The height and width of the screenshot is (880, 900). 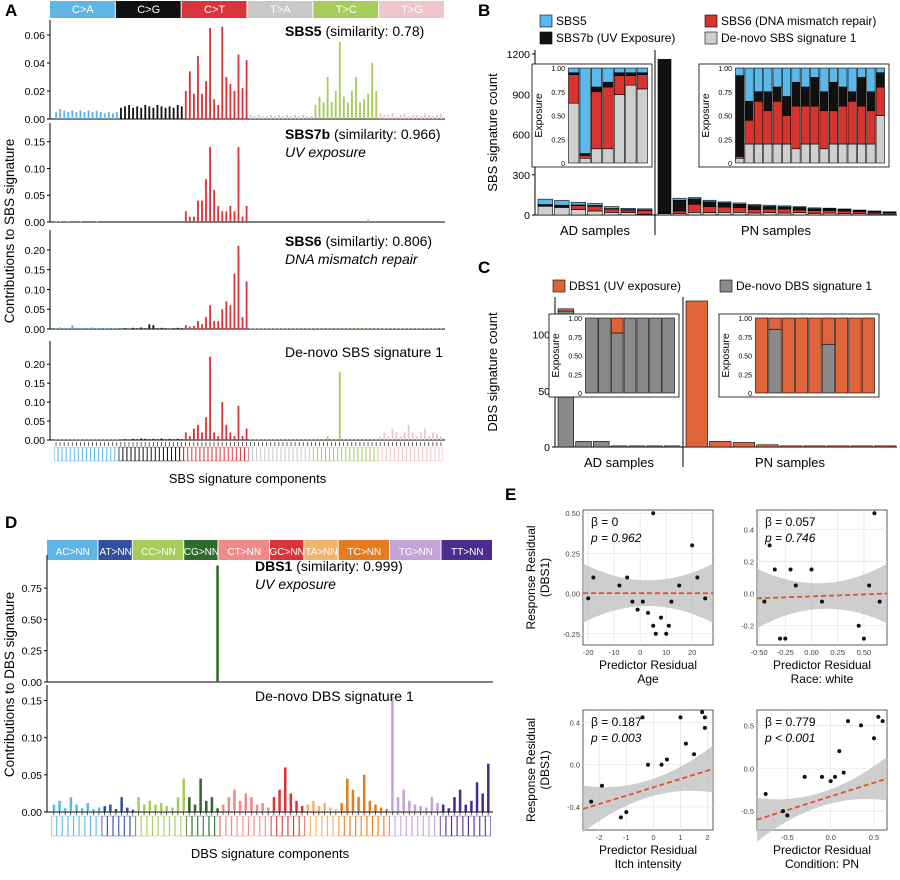 I want to click on inset-y-tick-label: 0.25, so click(x=725, y=140).